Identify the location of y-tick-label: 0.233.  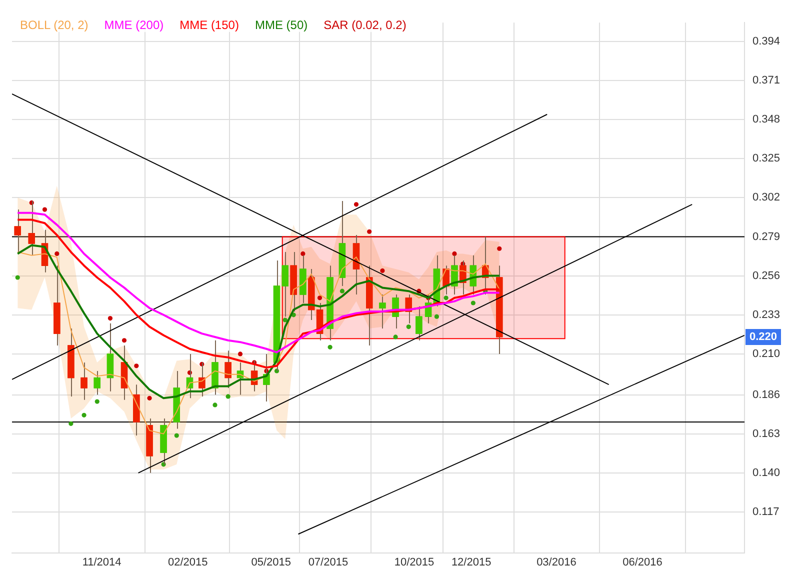
(766, 314).